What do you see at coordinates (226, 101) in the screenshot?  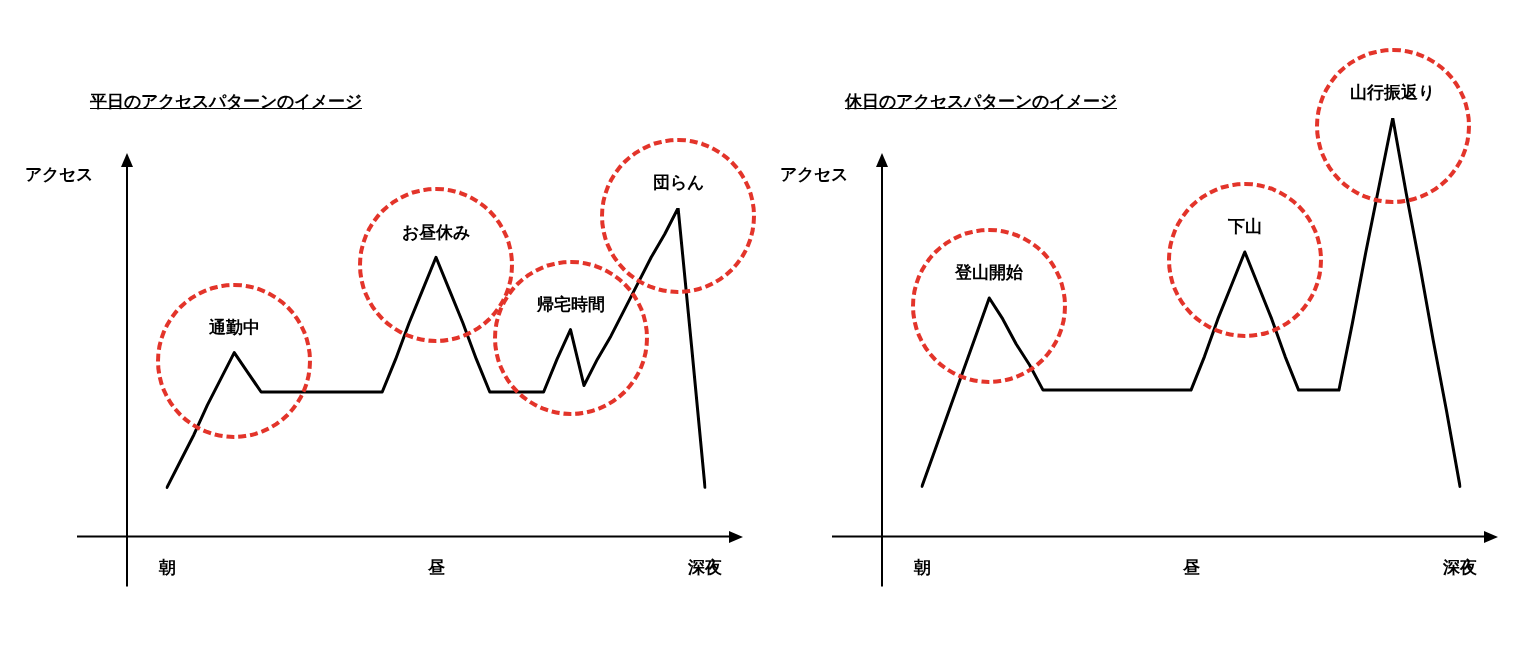 I see `chart-title: 平日のアクセスパターンのイメージ` at bounding box center [226, 101].